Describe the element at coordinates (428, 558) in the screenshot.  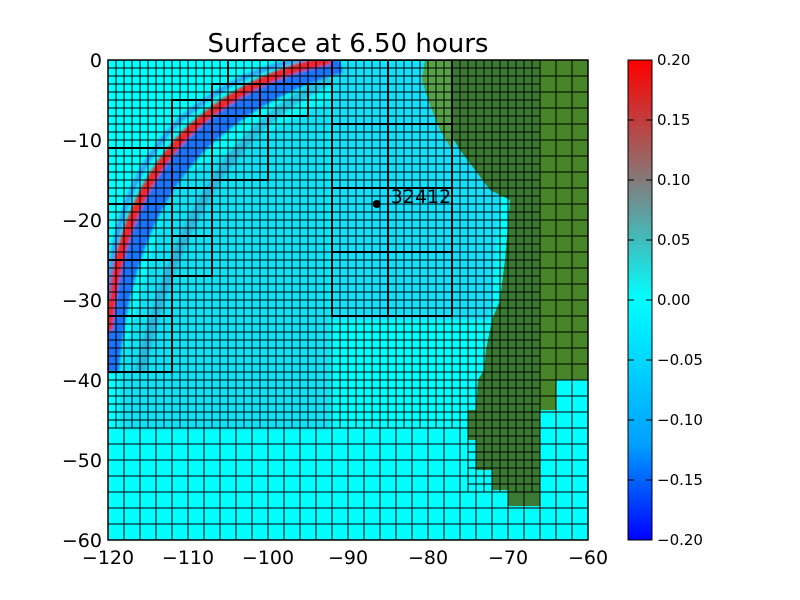
I see `x-tick-label: −80` at that location.